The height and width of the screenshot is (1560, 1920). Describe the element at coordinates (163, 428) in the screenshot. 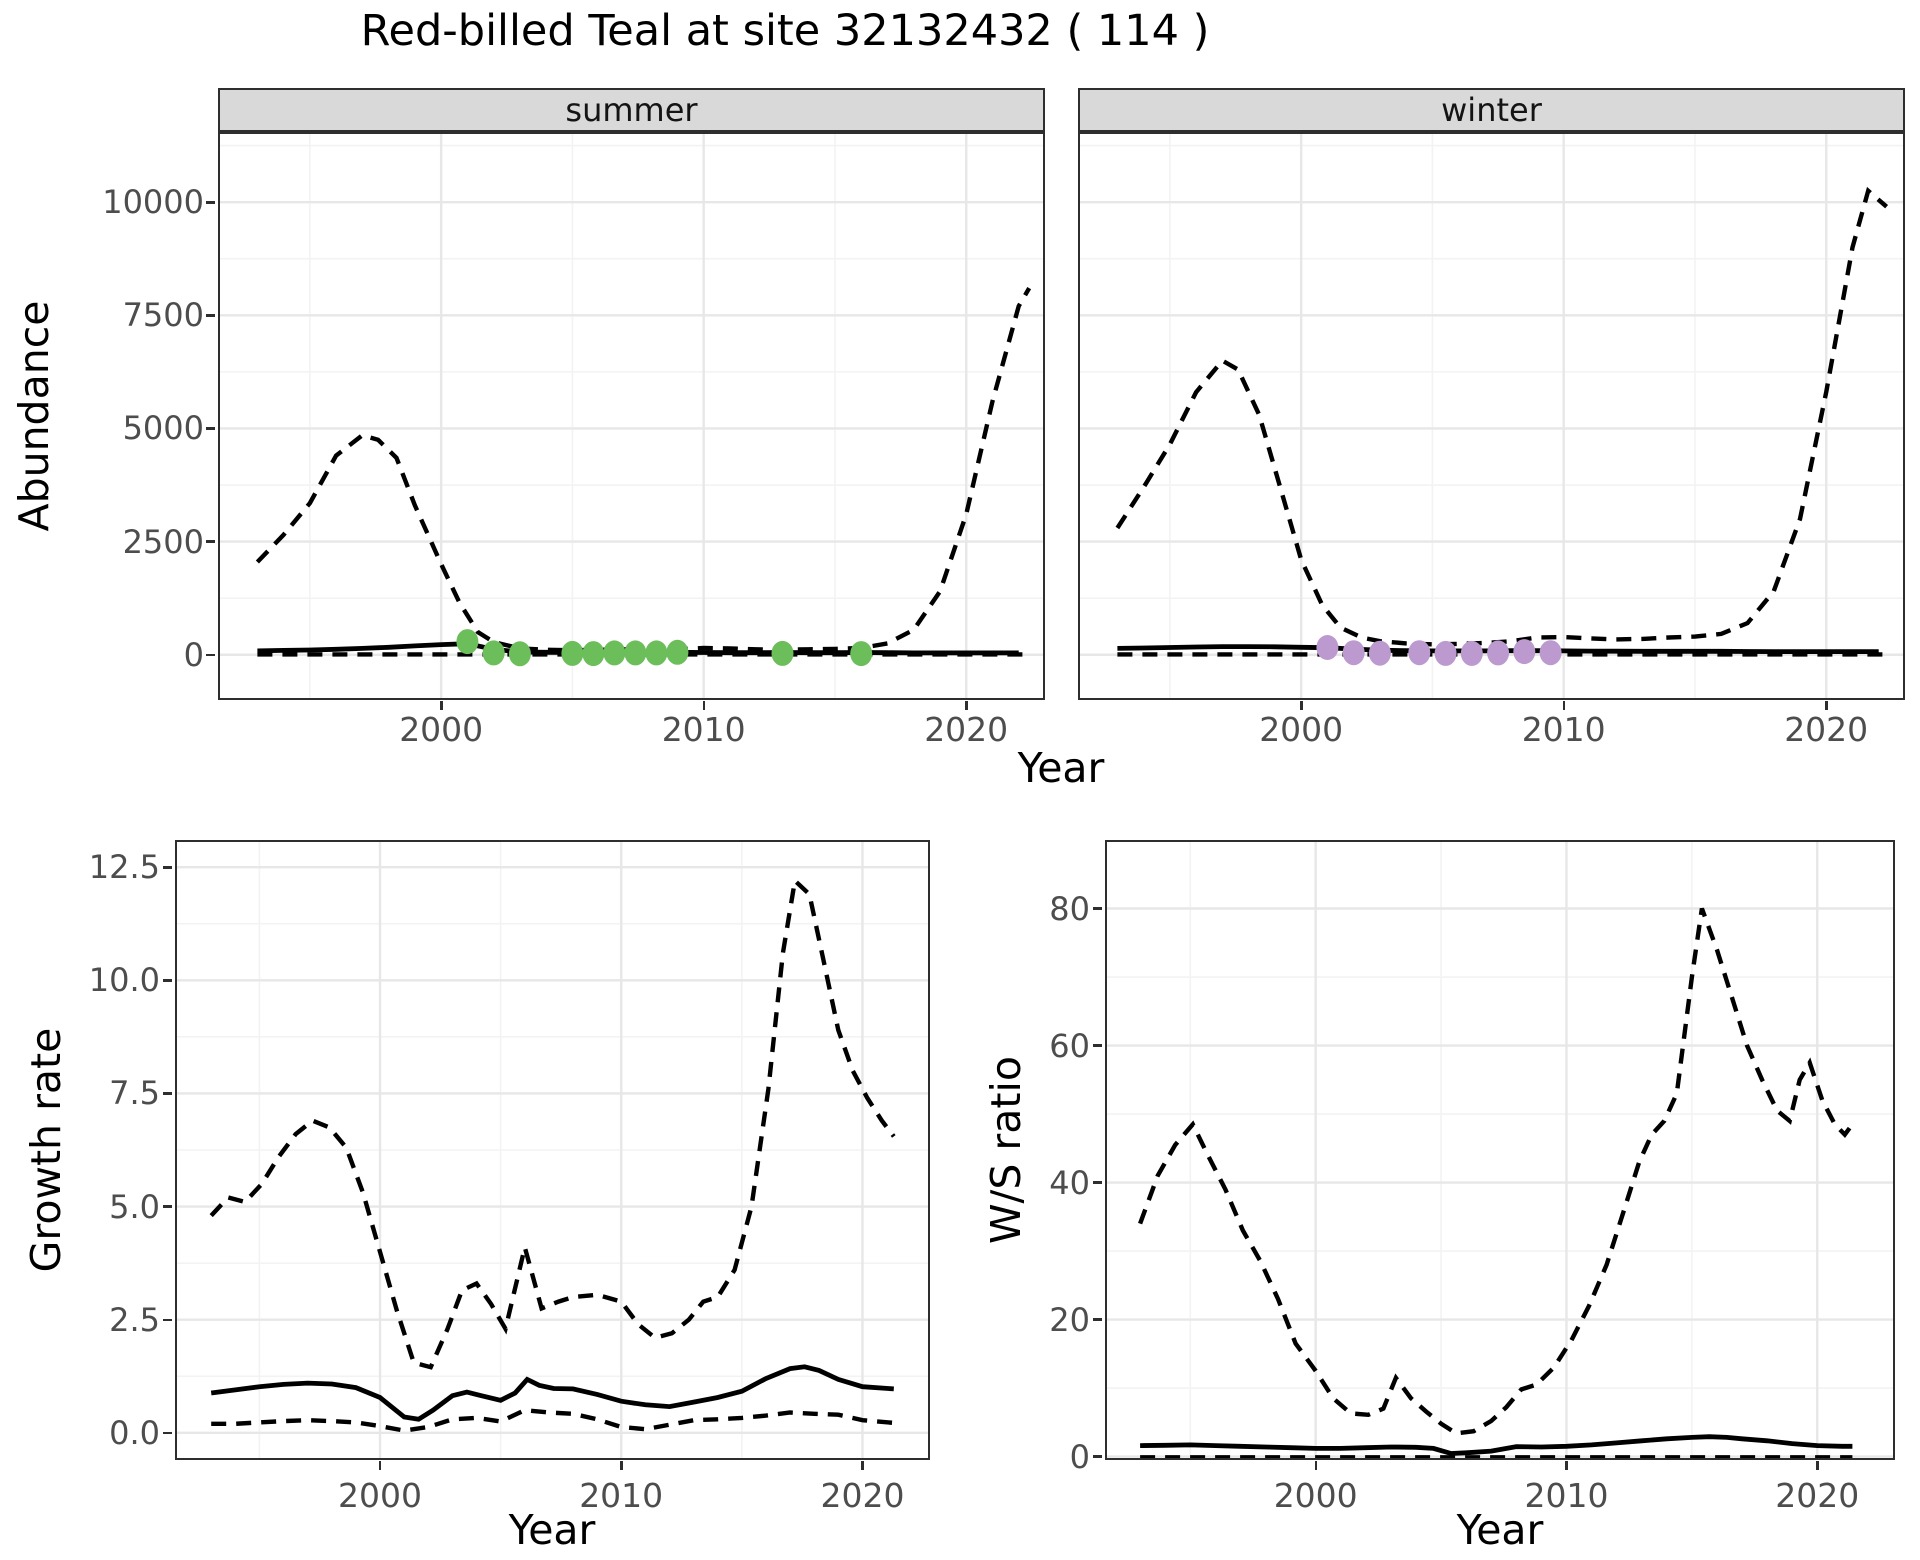

I see `y-tick-label: 5000` at that location.